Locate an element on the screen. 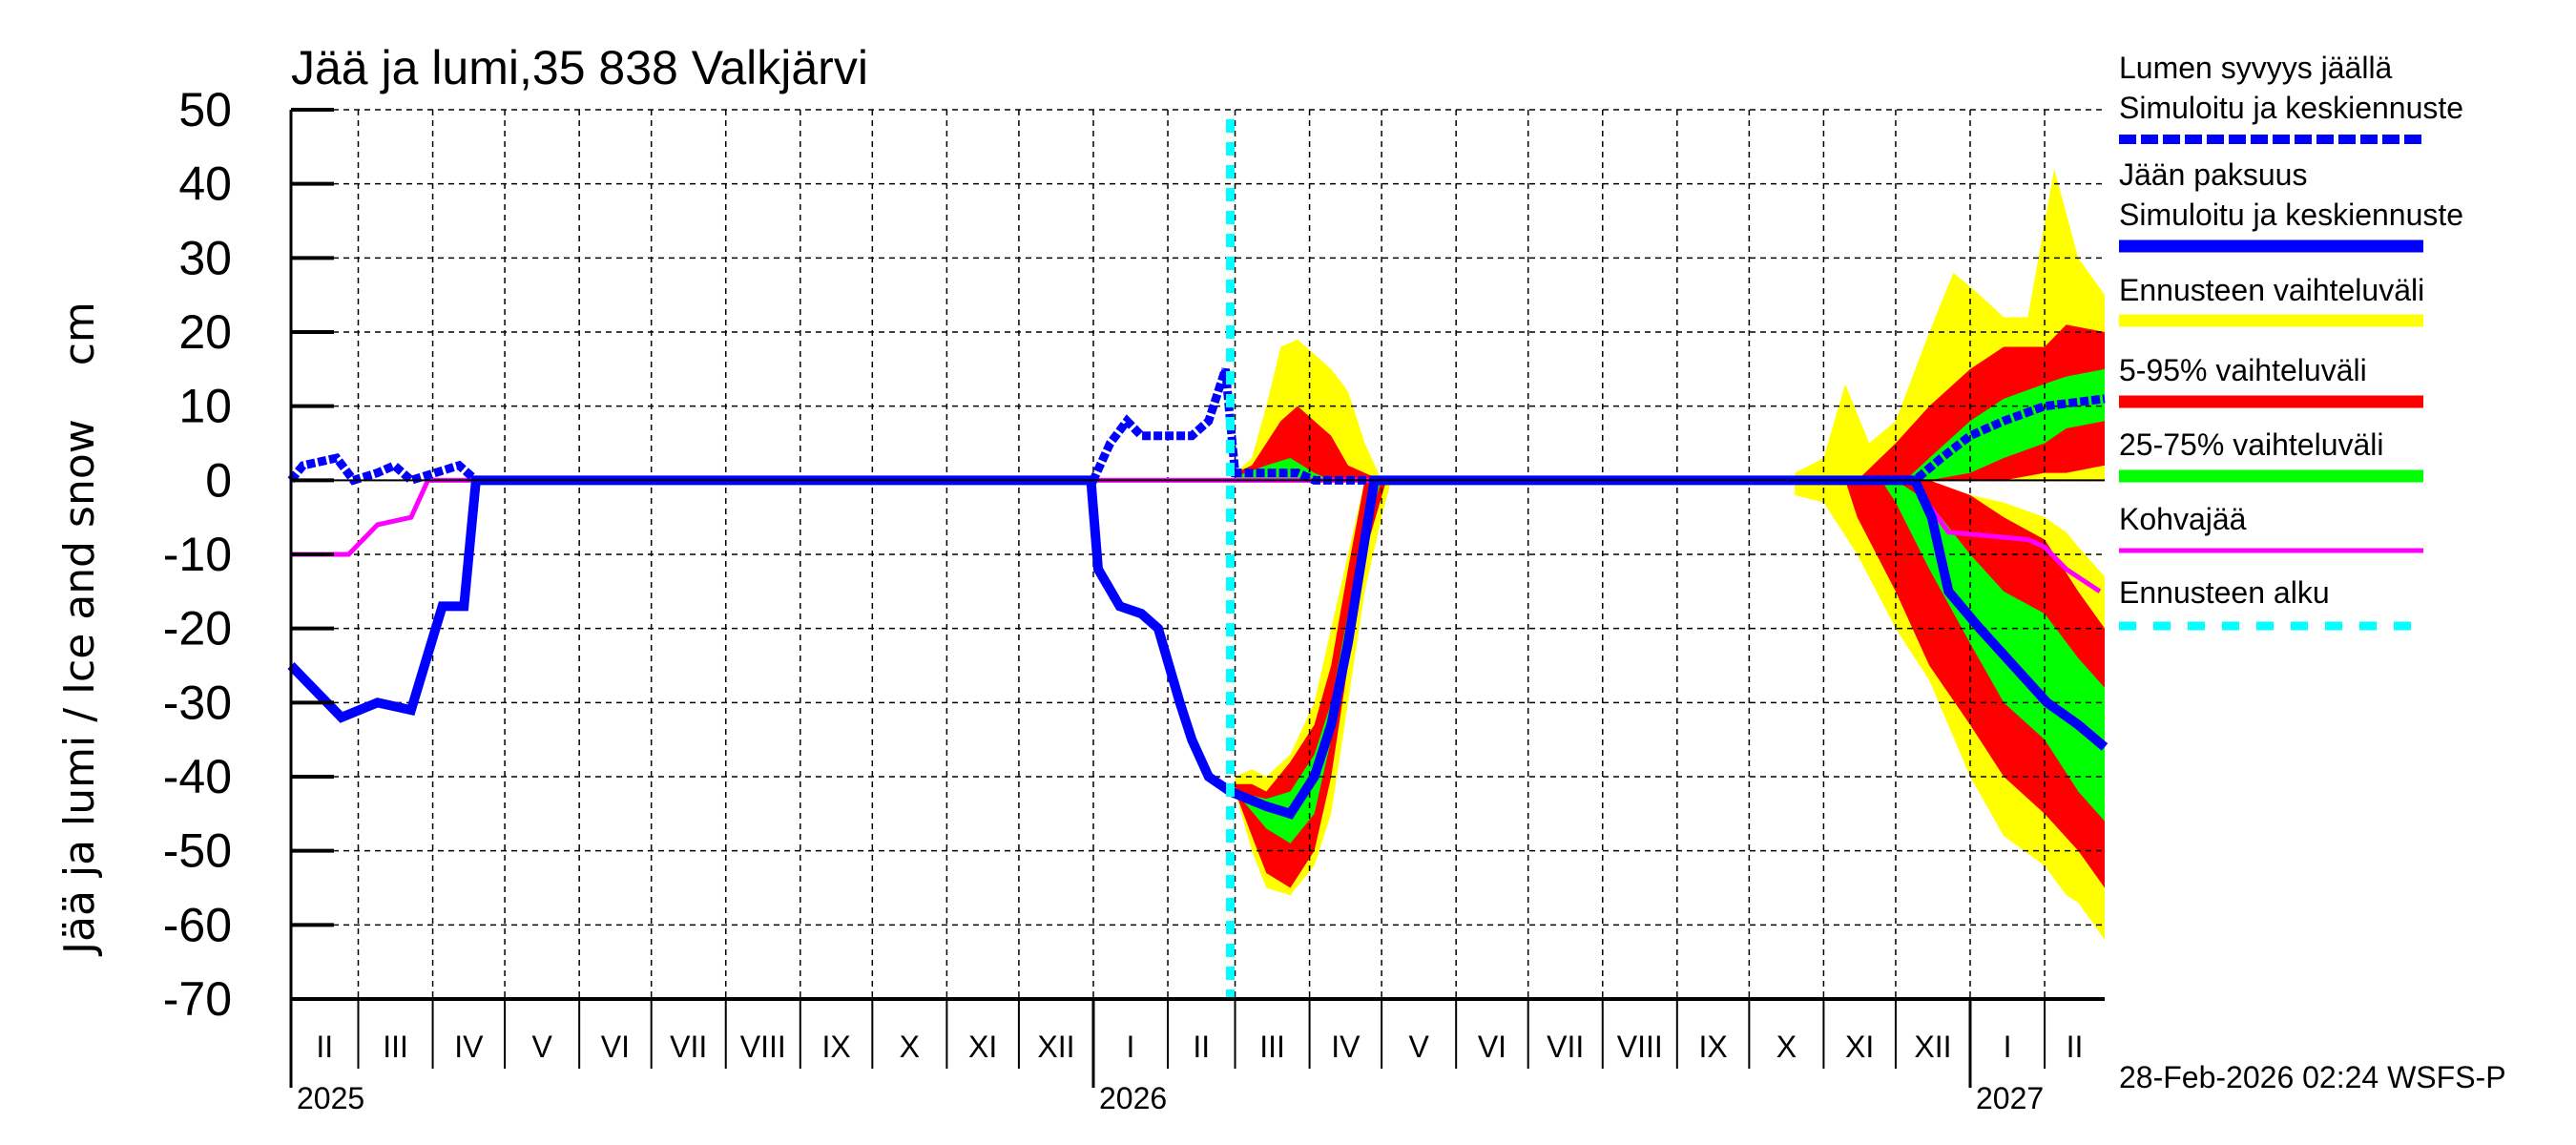  y-tick-label: -60 is located at coordinates (197, 925).